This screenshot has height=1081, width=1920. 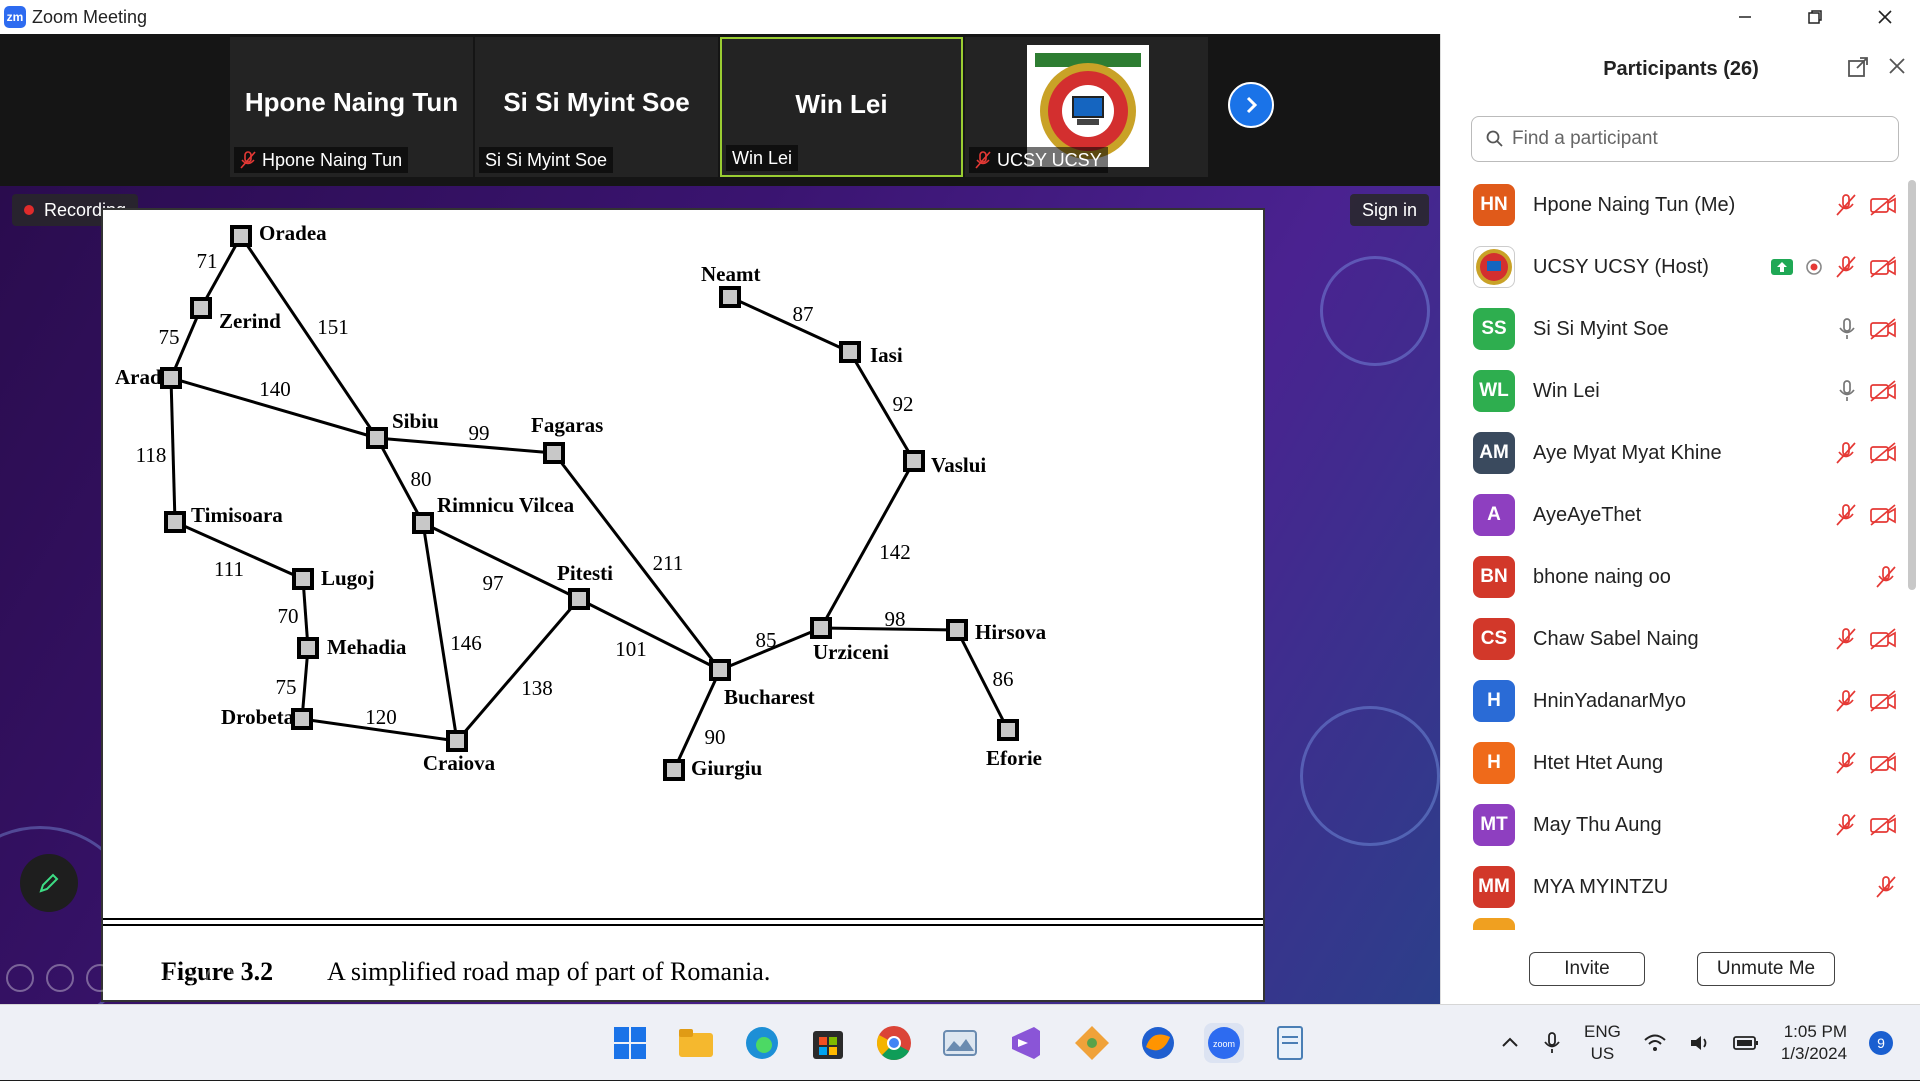 What do you see at coordinates (140, 978) in the screenshot?
I see `slides-grid-icon` at bounding box center [140, 978].